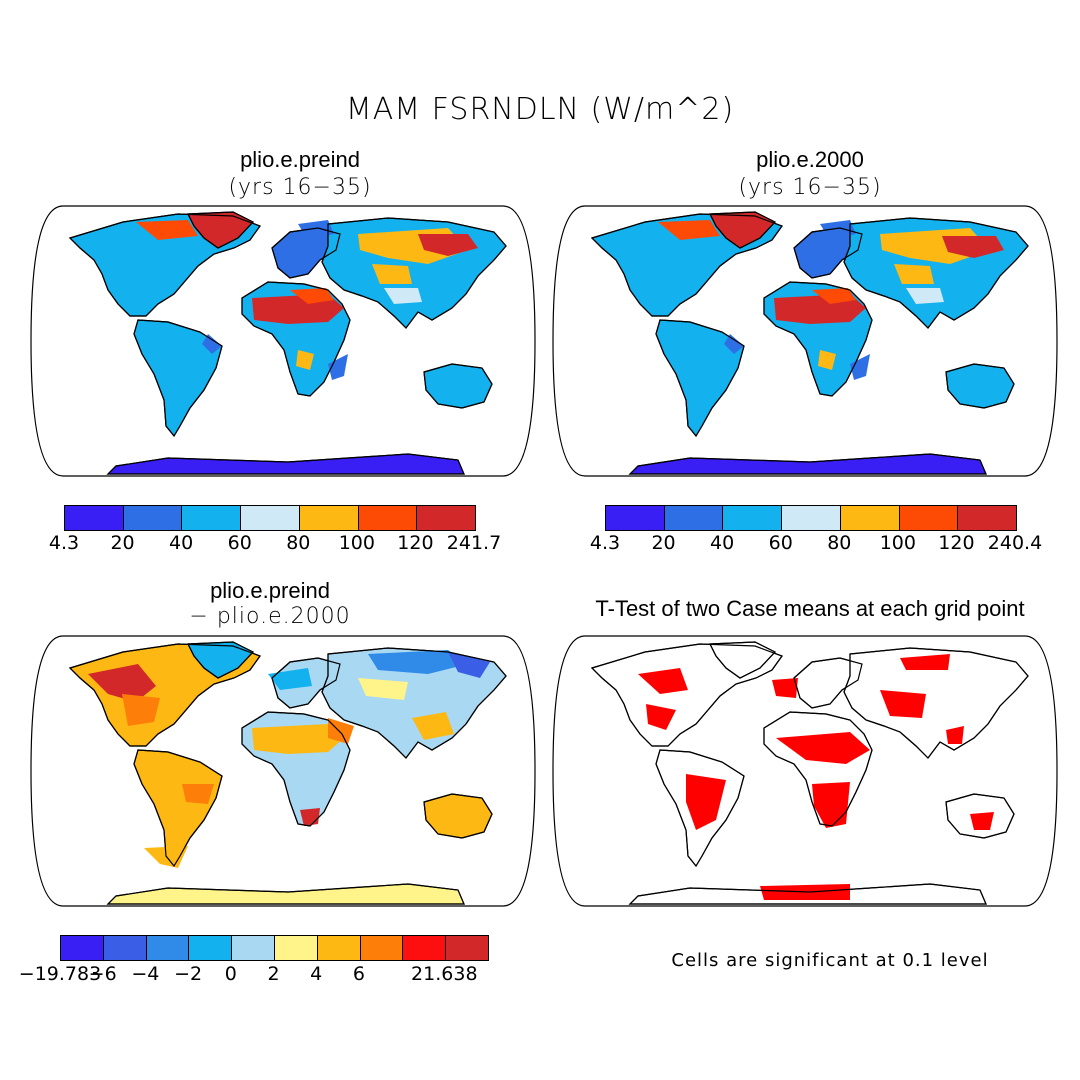  What do you see at coordinates (458, 816) in the screenshot?
I see `coastline-au` at bounding box center [458, 816].